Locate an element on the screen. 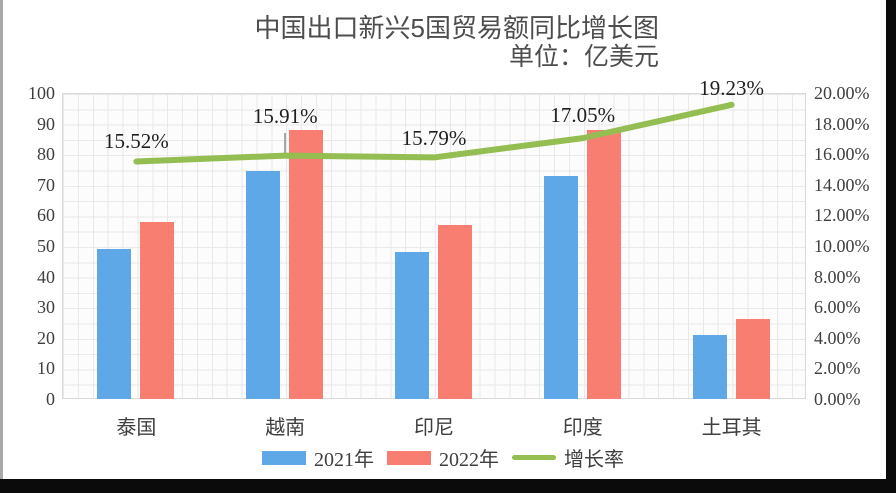 The height and width of the screenshot is (493, 896). window-shadow-bottom is located at coordinates (448, 486).